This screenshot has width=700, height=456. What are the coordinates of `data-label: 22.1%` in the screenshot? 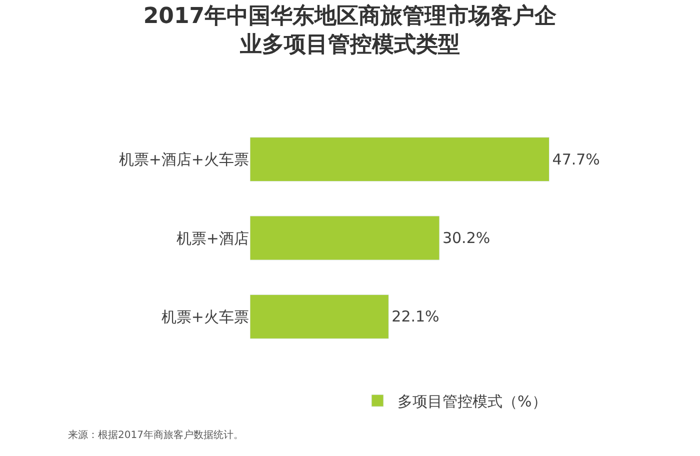 It's located at (416, 317).